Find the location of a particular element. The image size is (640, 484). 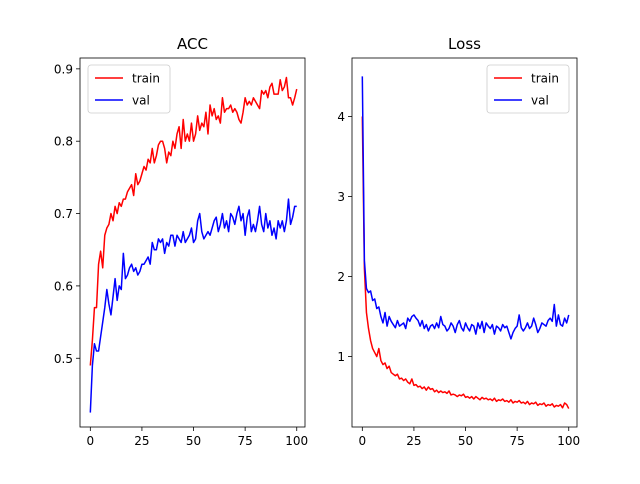

chart-title: ACC is located at coordinates (192, 44).